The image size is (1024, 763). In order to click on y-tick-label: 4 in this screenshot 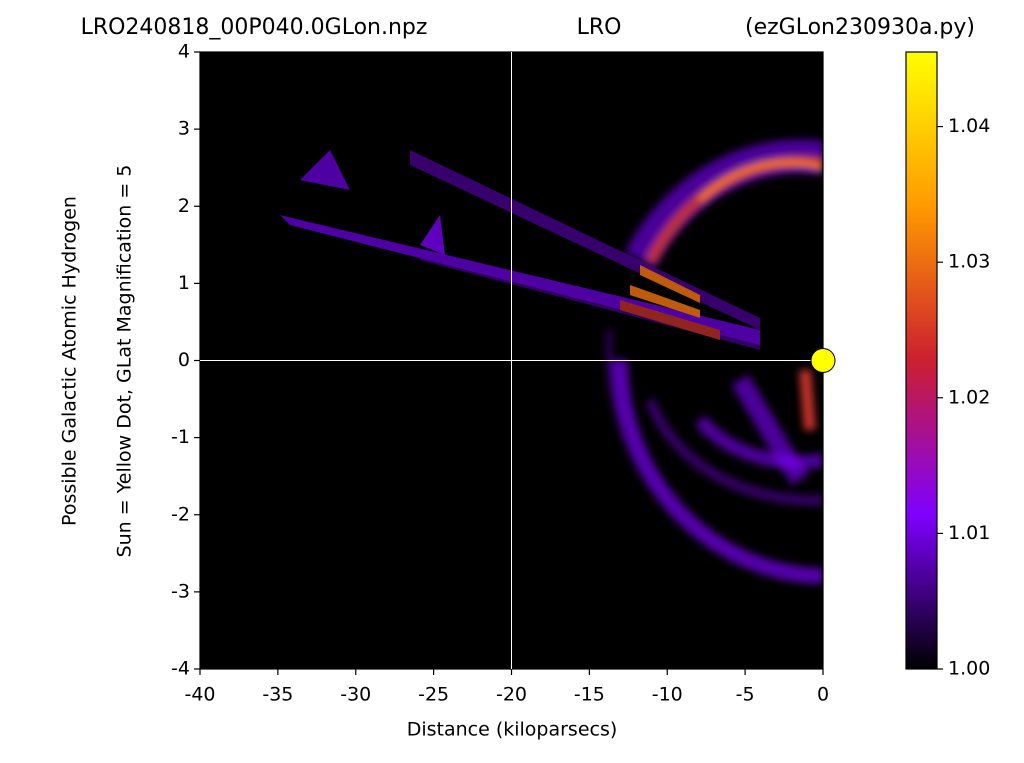, I will do `click(184, 52)`.